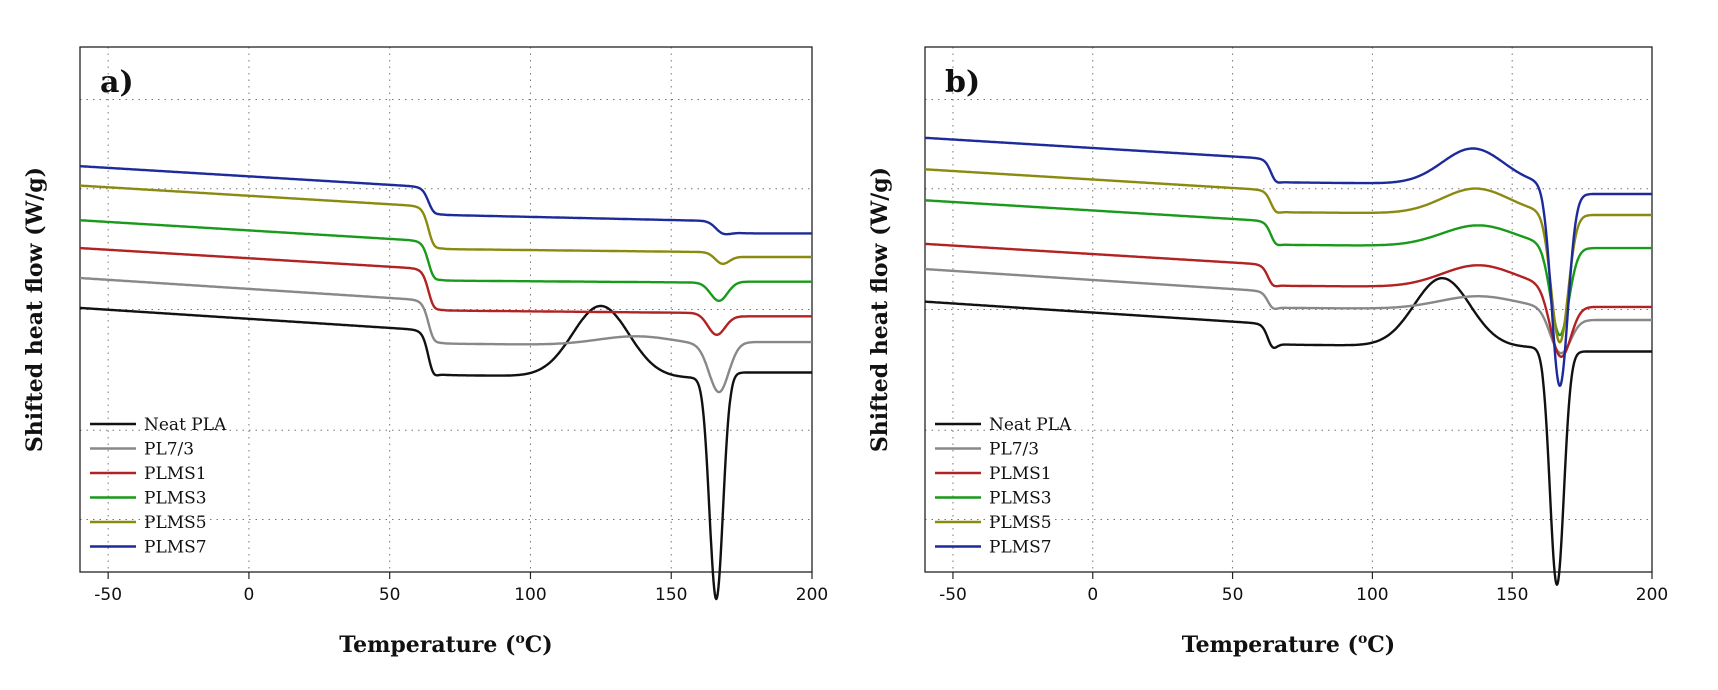  Describe the element at coordinates (962, 82) in the screenshot. I see `panel-label: b)` at that location.